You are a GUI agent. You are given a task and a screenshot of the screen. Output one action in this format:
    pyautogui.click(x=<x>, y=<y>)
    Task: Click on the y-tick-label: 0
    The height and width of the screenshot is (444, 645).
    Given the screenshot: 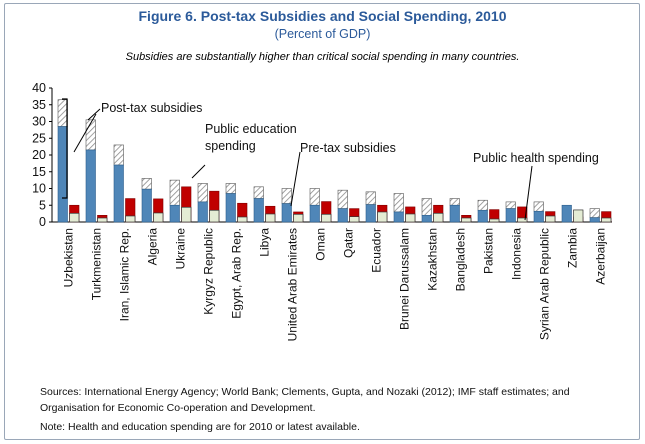 What is the action you would take?
    pyautogui.click(x=42, y=222)
    